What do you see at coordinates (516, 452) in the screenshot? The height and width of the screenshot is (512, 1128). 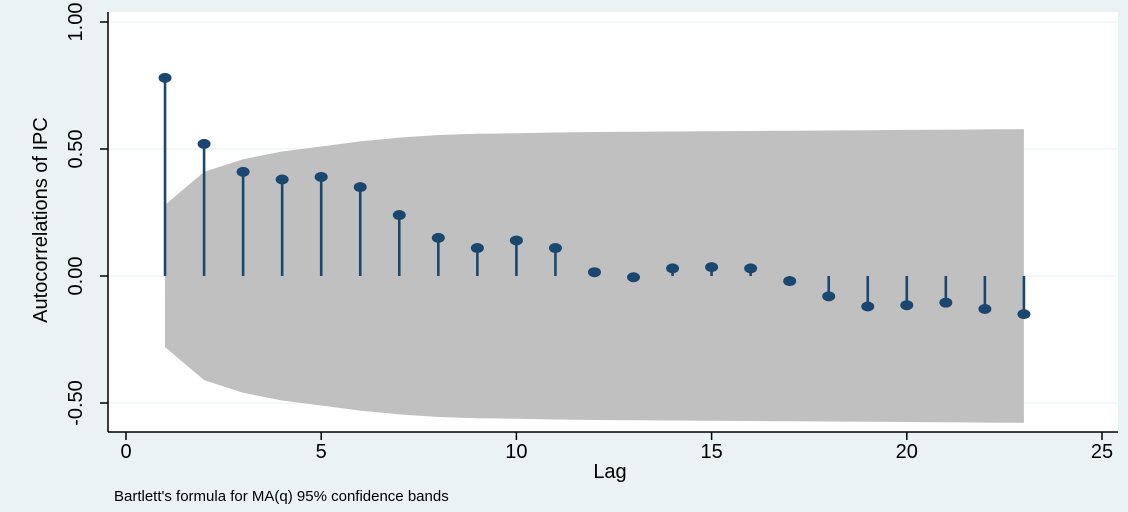 I see `x-tick-label: 10` at bounding box center [516, 452].